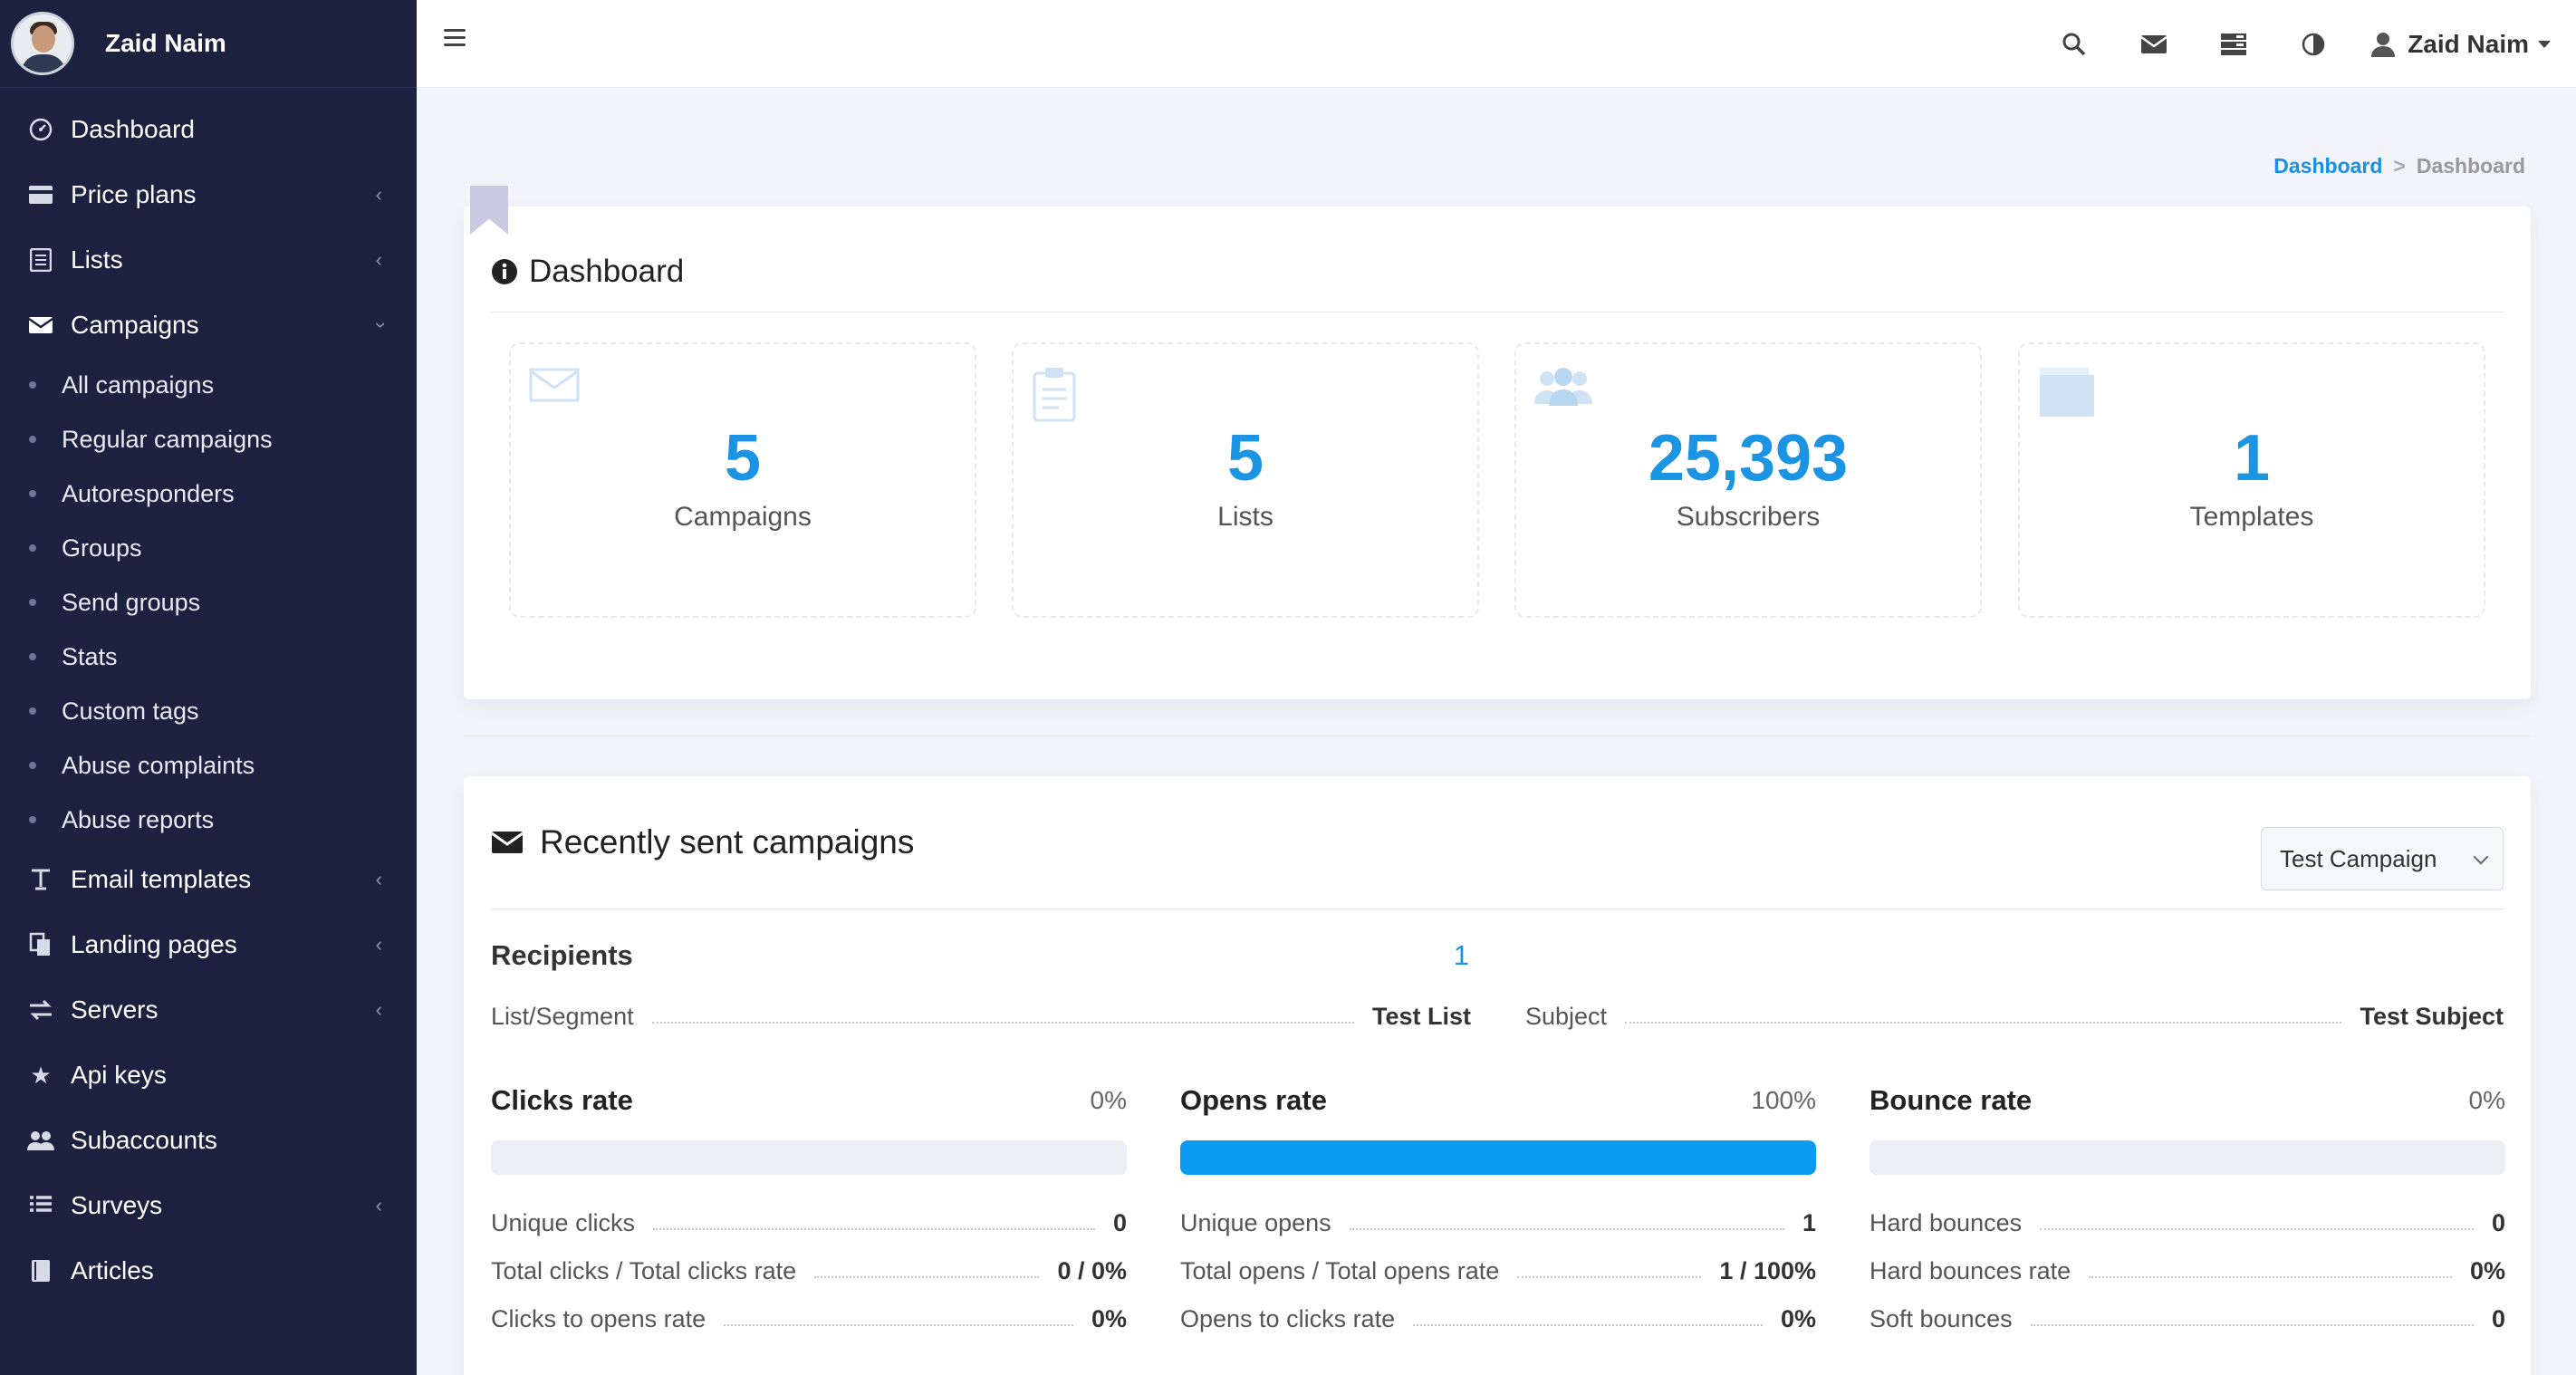 The width and height of the screenshot is (2576, 1375). What do you see at coordinates (208, 494) in the screenshot?
I see `subnav-item-autoresponders: Autoresponders` at bounding box center [208, 494].